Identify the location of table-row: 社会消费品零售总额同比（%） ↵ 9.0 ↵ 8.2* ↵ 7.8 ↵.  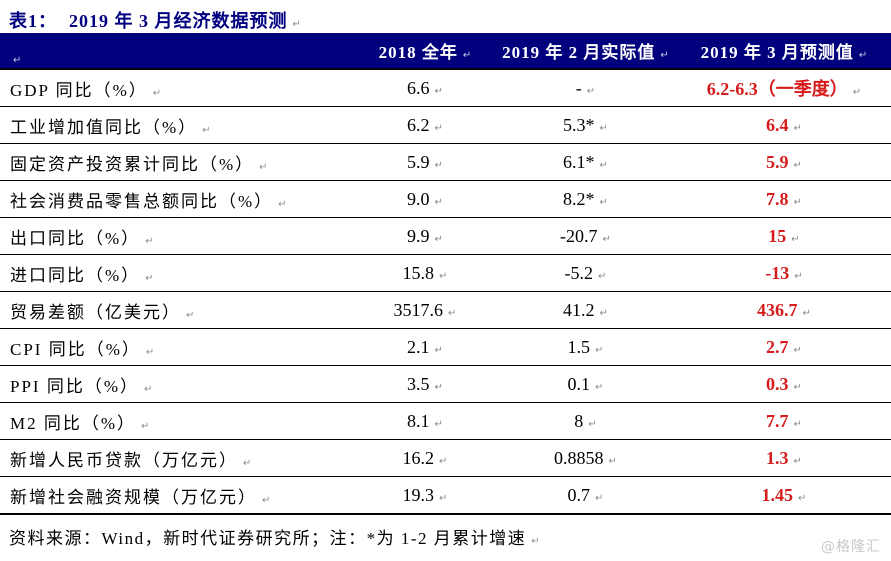
(445, 199).